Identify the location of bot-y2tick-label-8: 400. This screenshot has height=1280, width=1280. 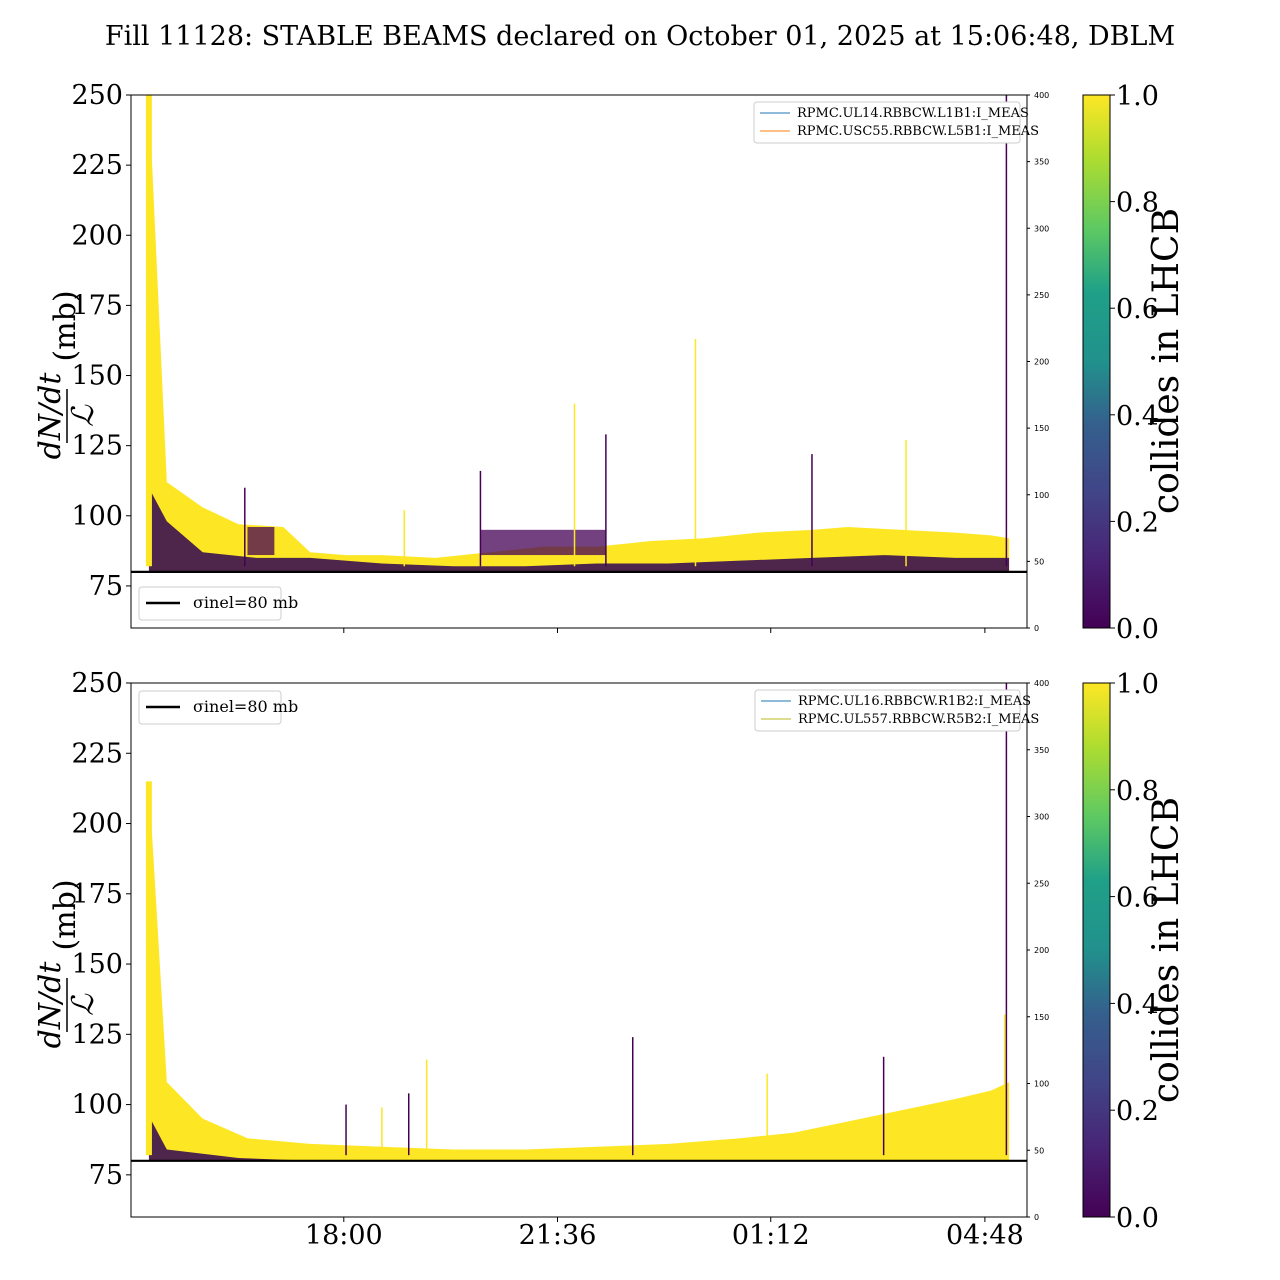
(1041, 683).